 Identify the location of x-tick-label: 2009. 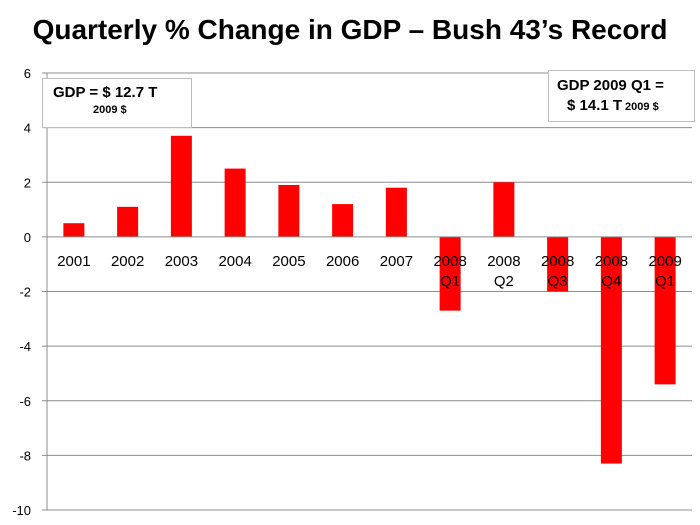
(664, 261).